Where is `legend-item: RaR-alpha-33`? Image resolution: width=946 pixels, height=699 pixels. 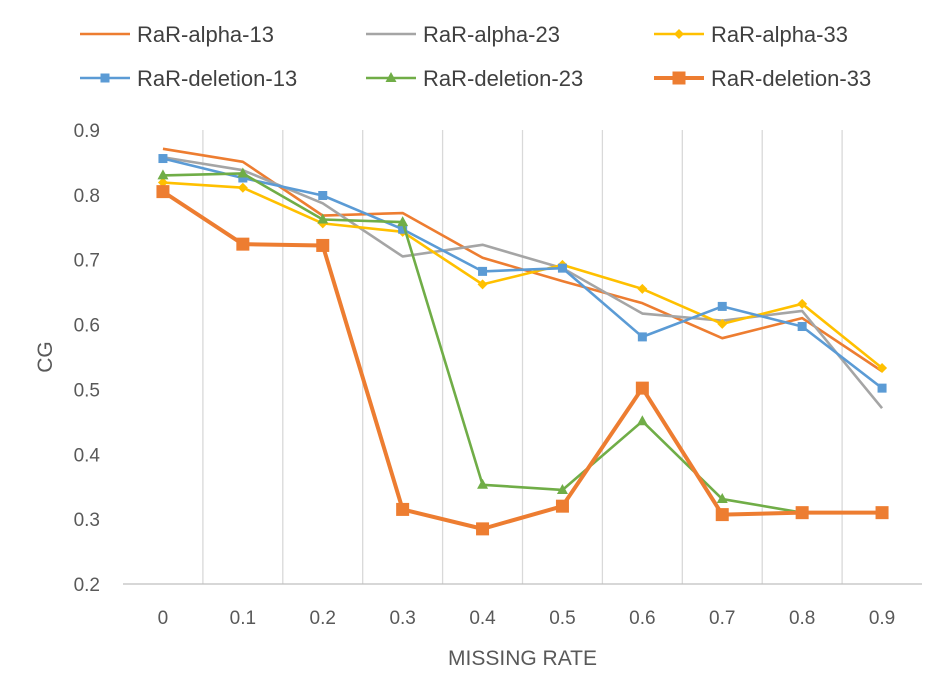 legend-item: RaR-alpha-33 is located at coordinates (751, 34).